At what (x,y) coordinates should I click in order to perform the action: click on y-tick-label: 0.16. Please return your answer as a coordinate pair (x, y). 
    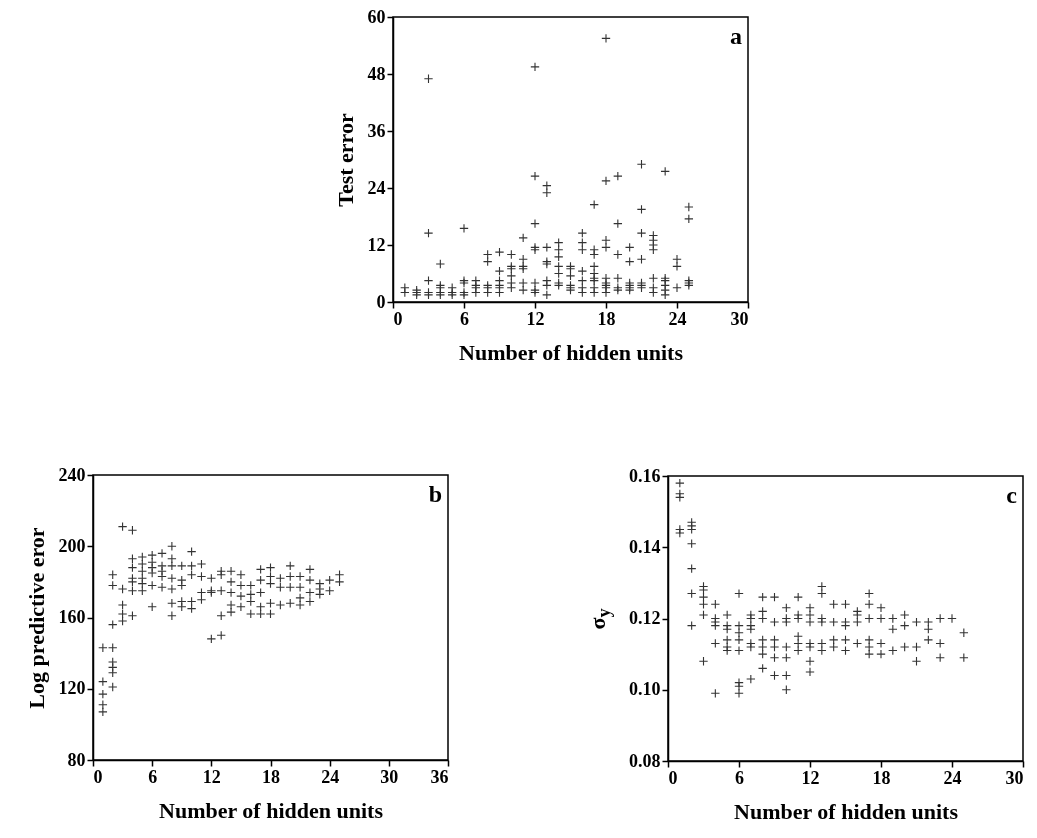
    Looking at the image, I should click on (645, 475).